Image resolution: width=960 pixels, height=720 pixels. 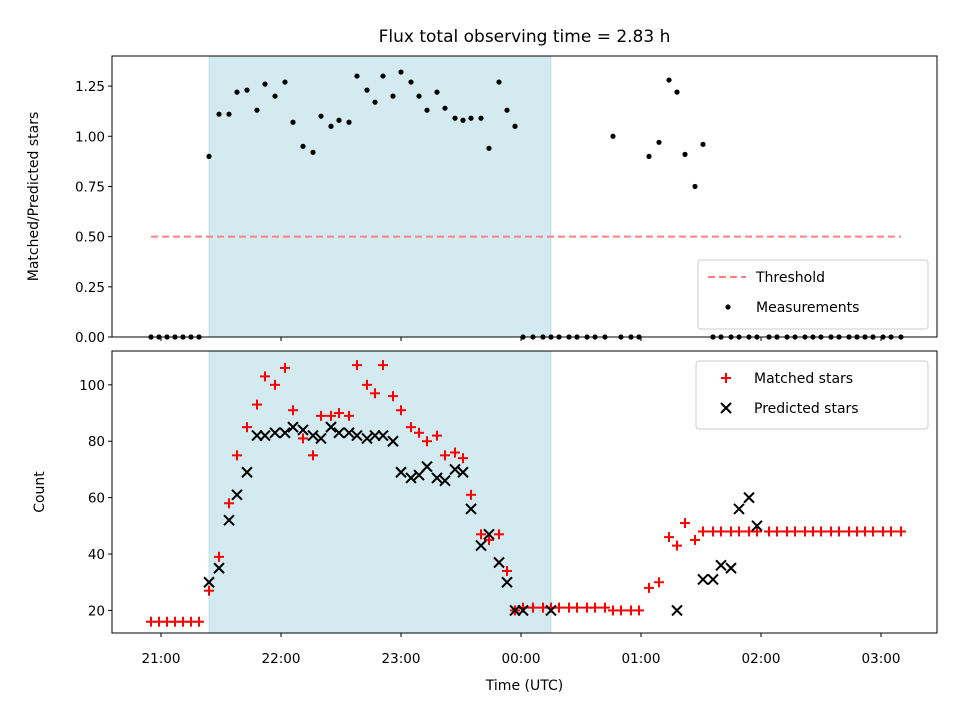 I want to click on top-y-tick-label: 1.25, so click(x=90, y=87).